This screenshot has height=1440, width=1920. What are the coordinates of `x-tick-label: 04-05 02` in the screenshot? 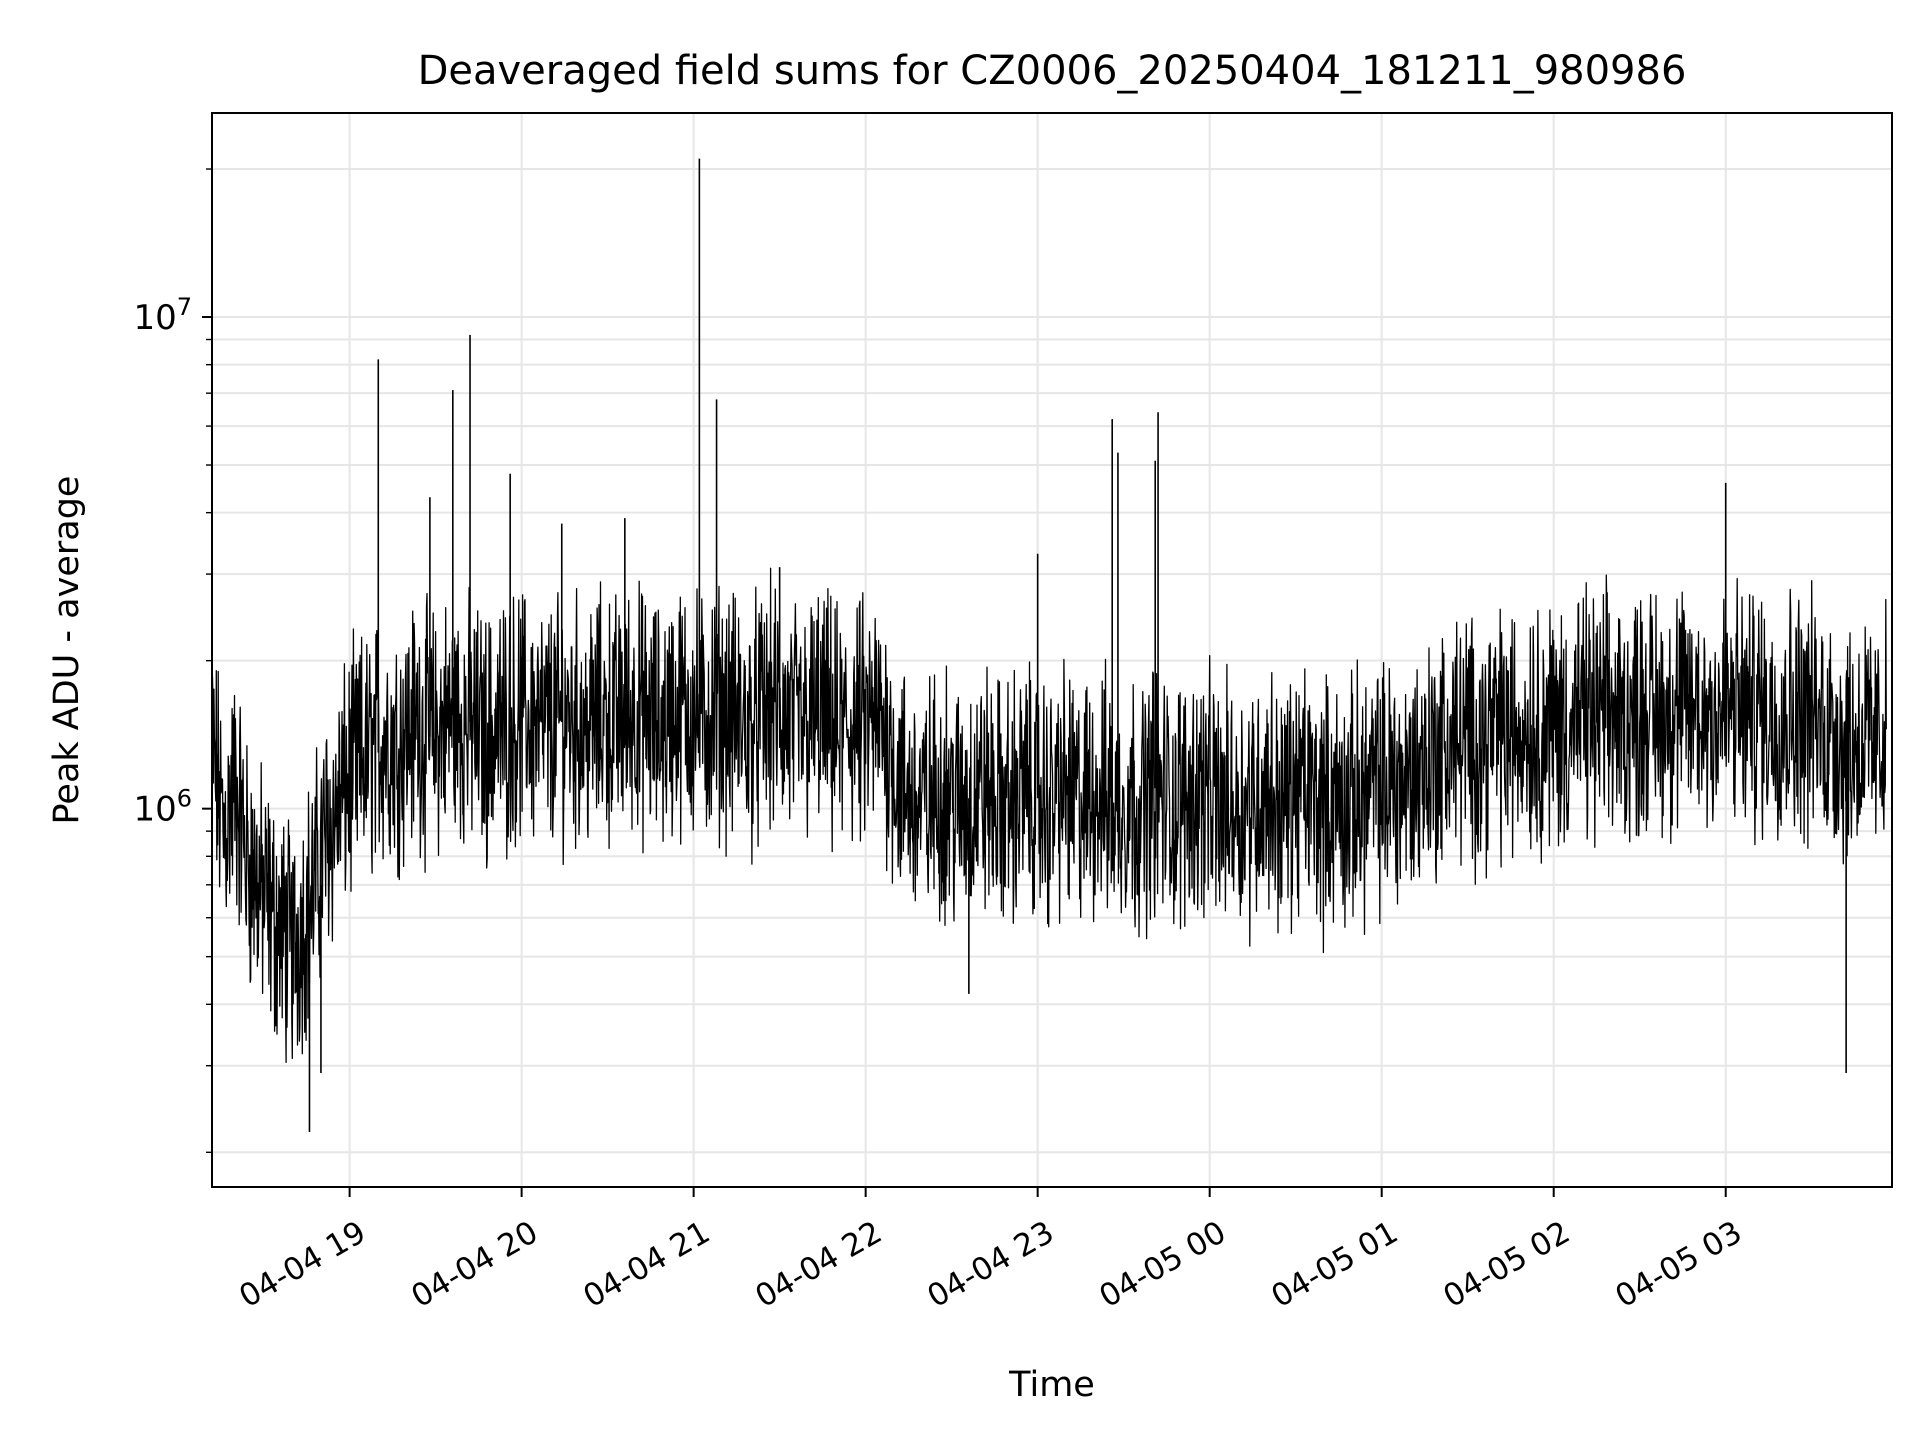 It's located at (1506, 1264).